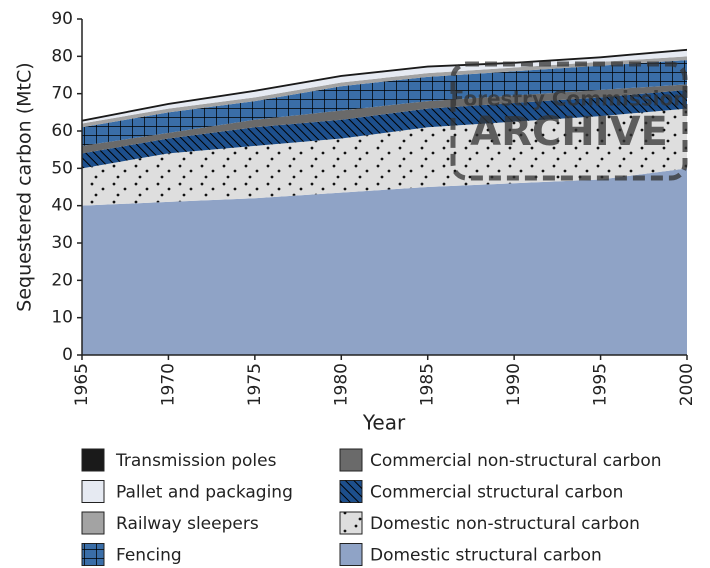 The image size is (710, 568). I want to click on y-axis-title: Sequestered carbon (MtC), so click(25, 186).